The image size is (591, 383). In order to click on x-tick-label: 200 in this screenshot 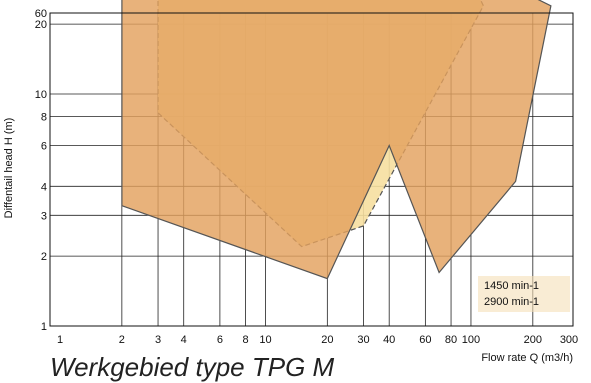, I will do `click(533, 340)`.